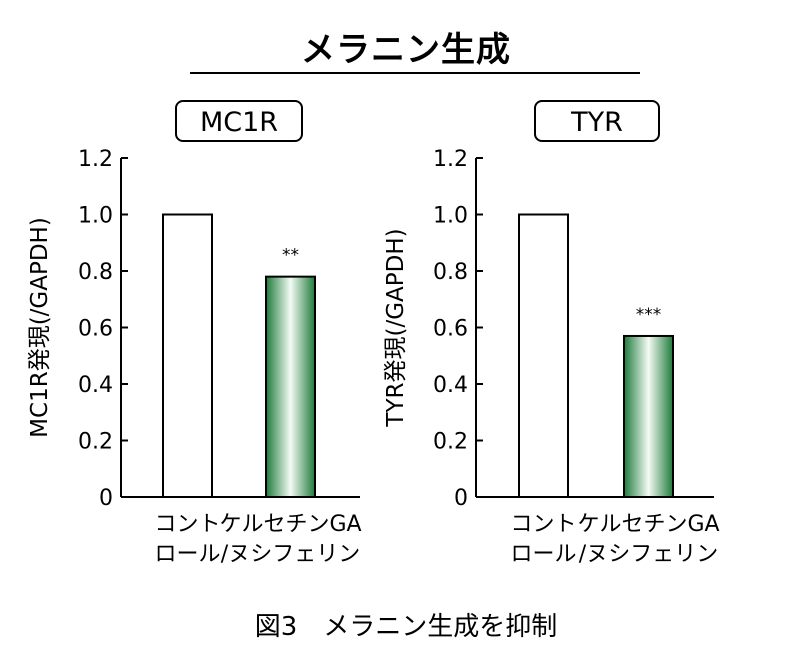 This screenshot has height=667, width=812. I want to click on panel-label: TYR, so click(597, 121).